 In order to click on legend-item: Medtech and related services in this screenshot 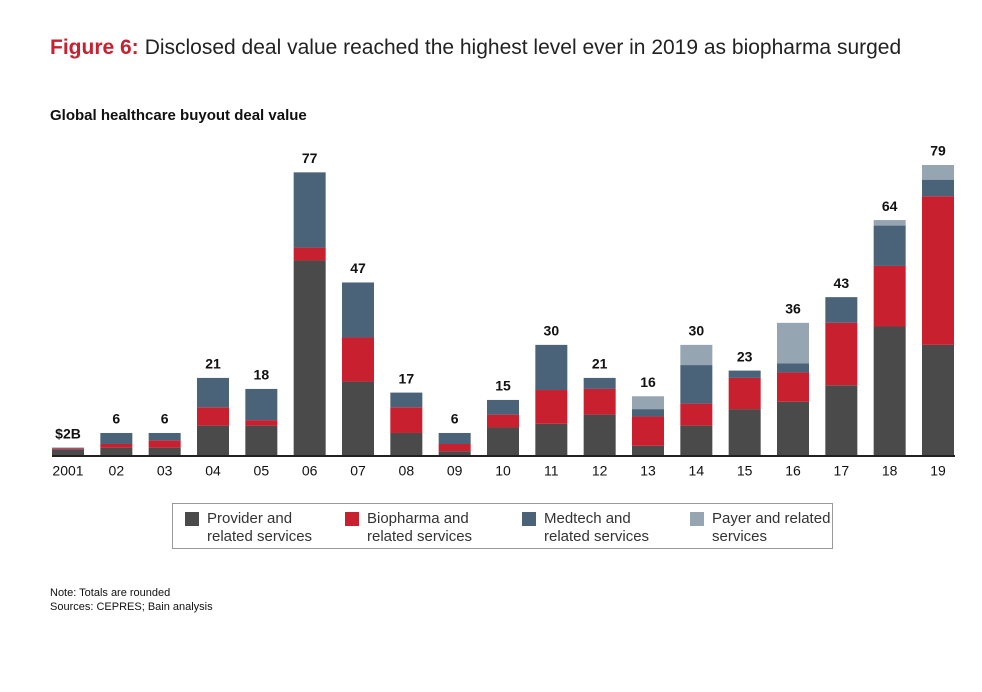, I will do `click(598, 528)`.